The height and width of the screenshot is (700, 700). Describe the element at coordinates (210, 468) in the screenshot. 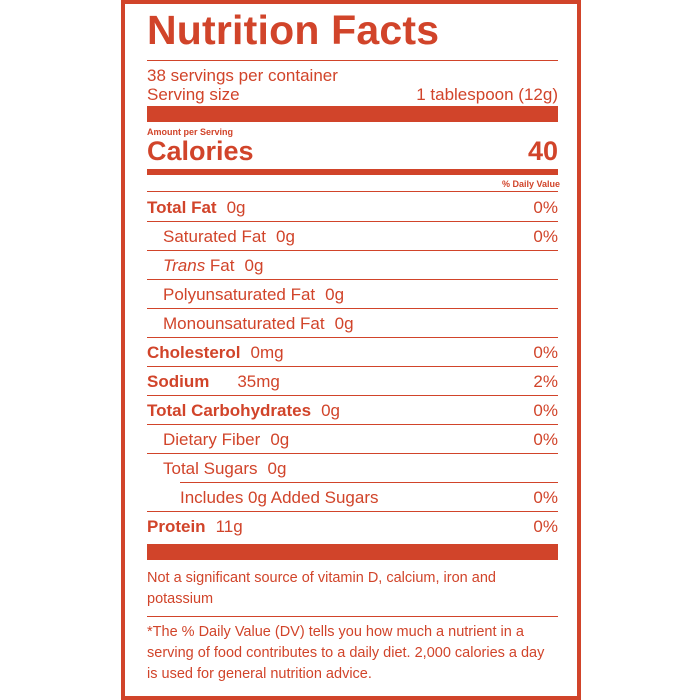

I see `nutrient-name: Total Sugars` at that location.